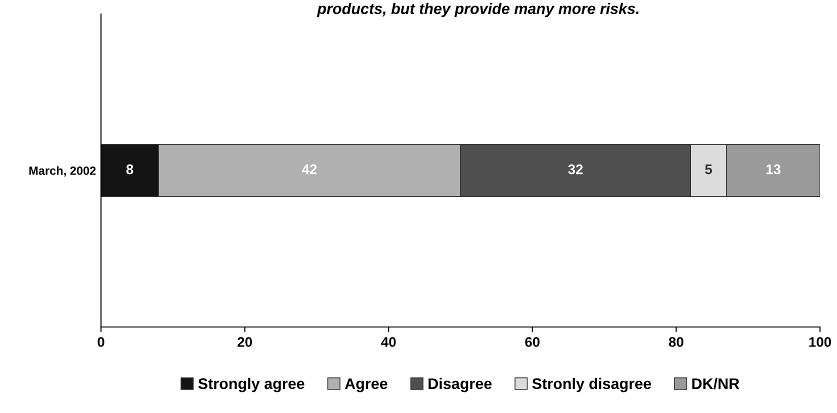  Describe the element at coordinates (676, 342) in the screenshot. I see `x-tick-label: 80` at that location.